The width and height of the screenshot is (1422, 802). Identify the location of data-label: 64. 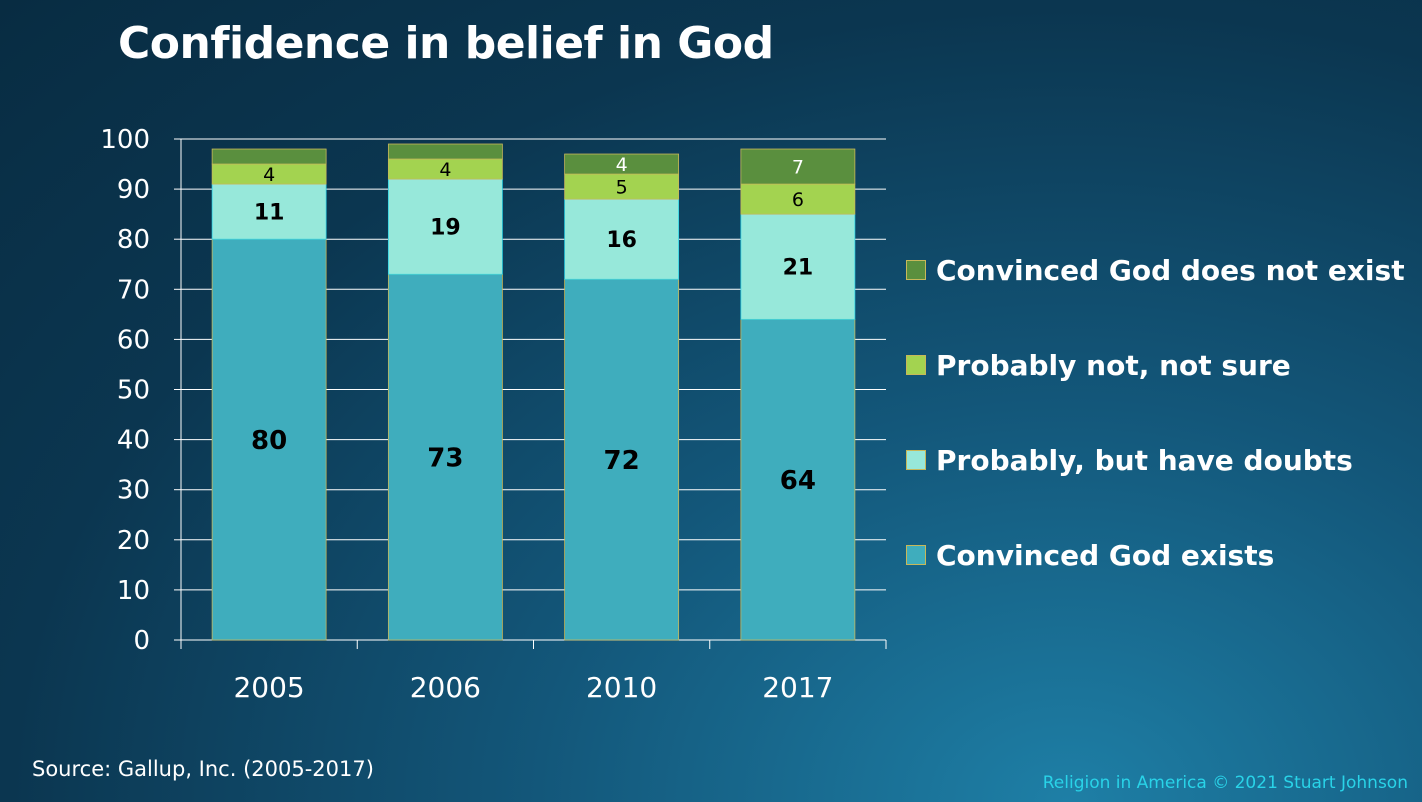
(798, 481).